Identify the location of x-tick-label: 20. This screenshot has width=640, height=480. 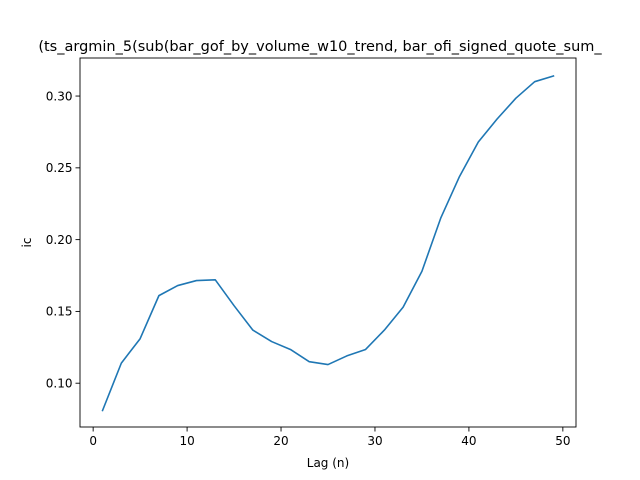
(280, 441).